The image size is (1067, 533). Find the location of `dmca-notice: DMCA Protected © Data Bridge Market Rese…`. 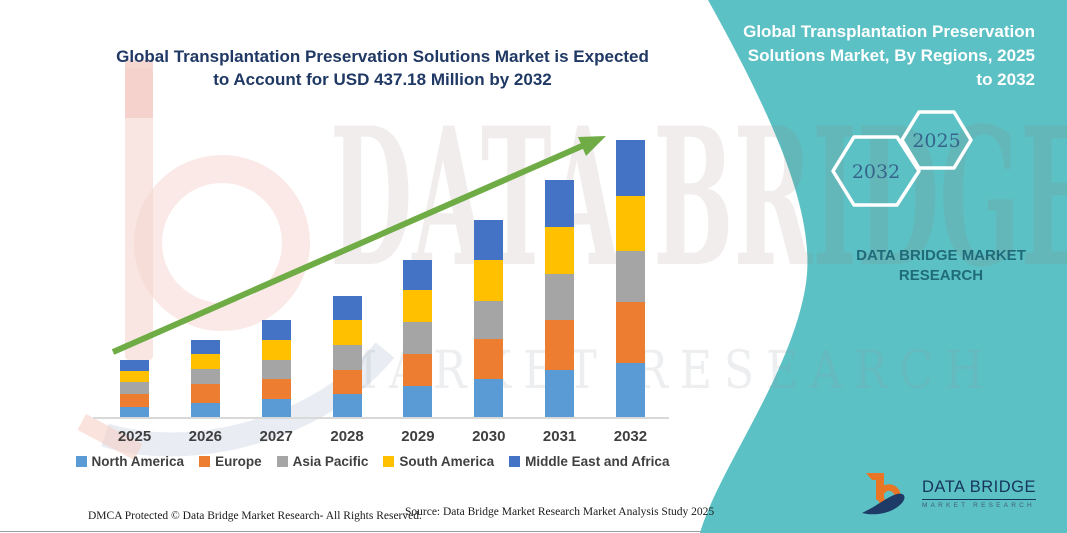

dmca-notice: DMCA Protected © Data Bridge Market Rese… is located at coordinates (255, 516).